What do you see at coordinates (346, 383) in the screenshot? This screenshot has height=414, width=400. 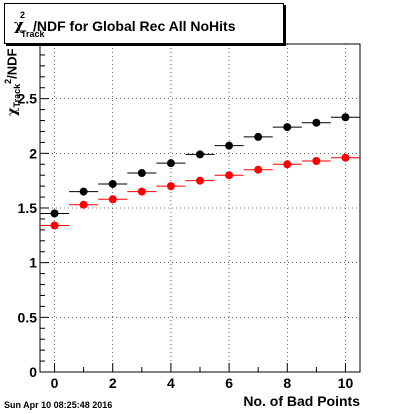 I see `x-tick-label: 10` at bounding box center [346, 383].